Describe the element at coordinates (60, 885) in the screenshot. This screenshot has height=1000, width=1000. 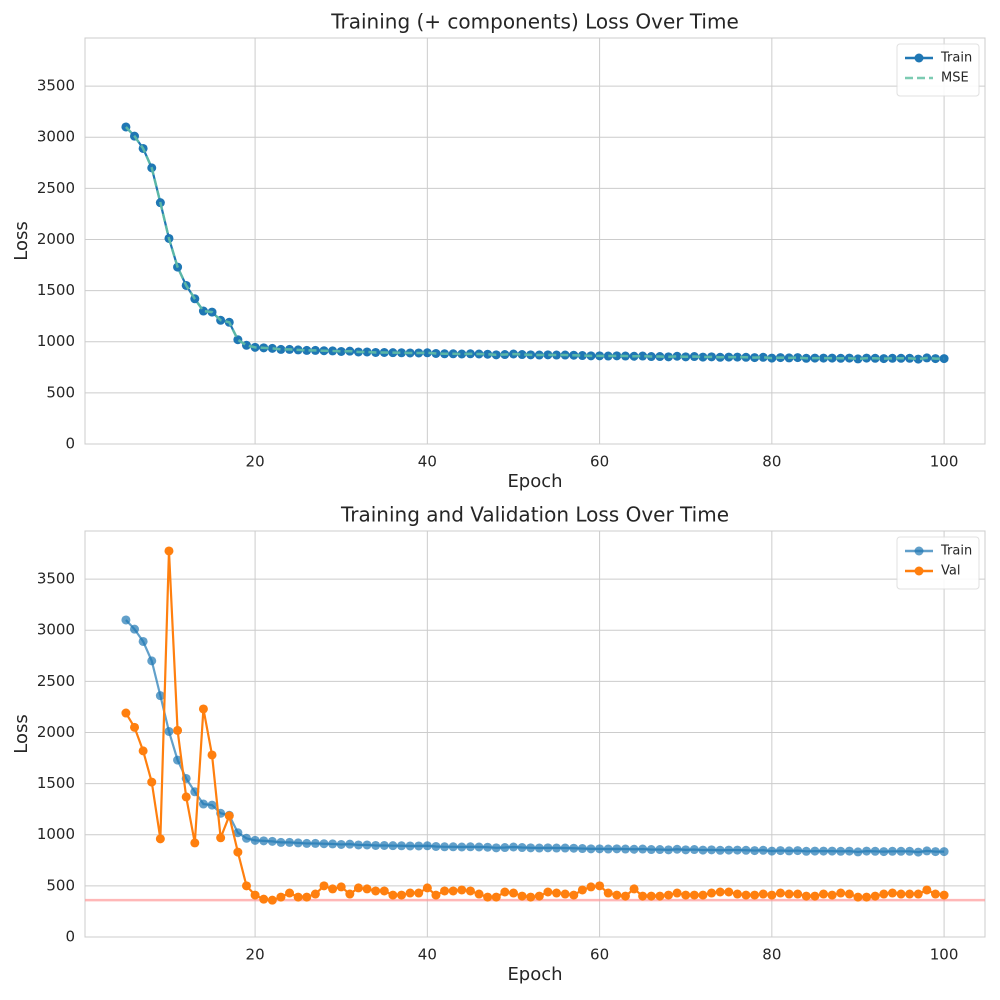
I see `y-tick-label: 500` at that location.